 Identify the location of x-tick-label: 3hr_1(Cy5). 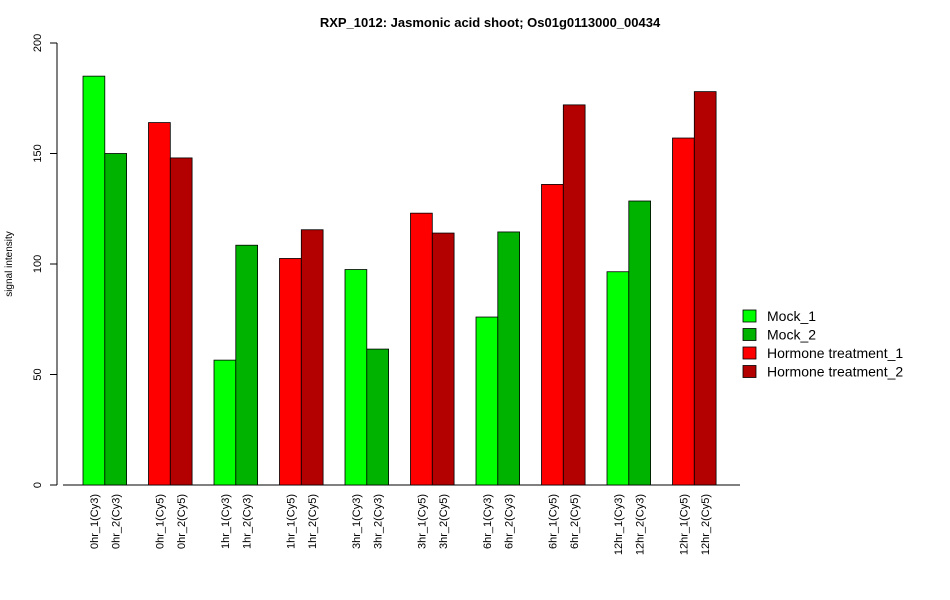
(422, 521).